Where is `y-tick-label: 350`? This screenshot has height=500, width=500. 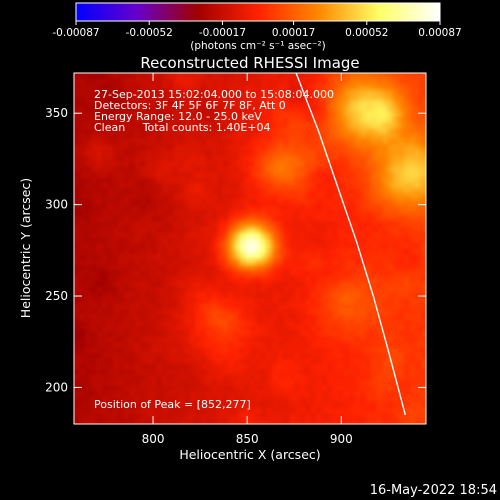
y-tick-label: 350 is located at coordinates (56, 113).